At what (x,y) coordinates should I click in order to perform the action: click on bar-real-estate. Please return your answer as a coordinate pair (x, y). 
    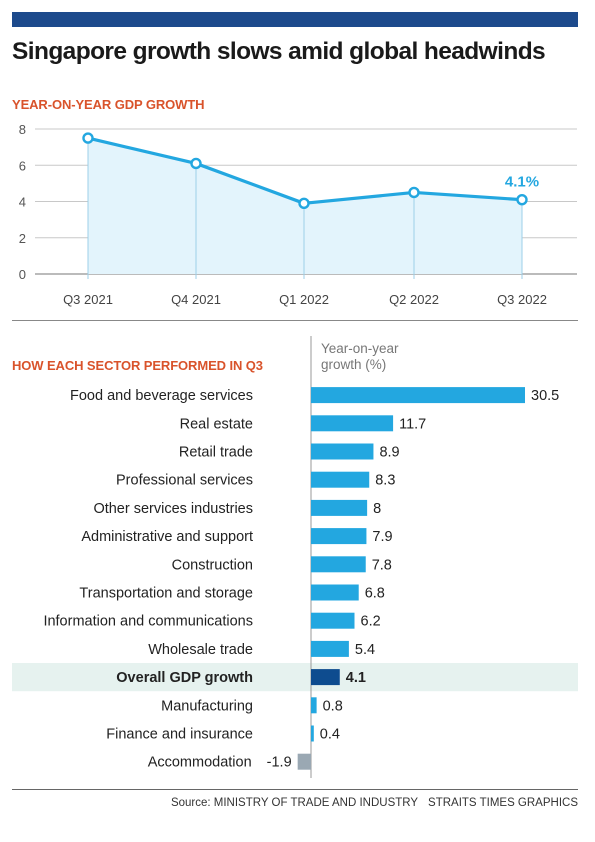
    Looking at the image, I should click on (352, 423).